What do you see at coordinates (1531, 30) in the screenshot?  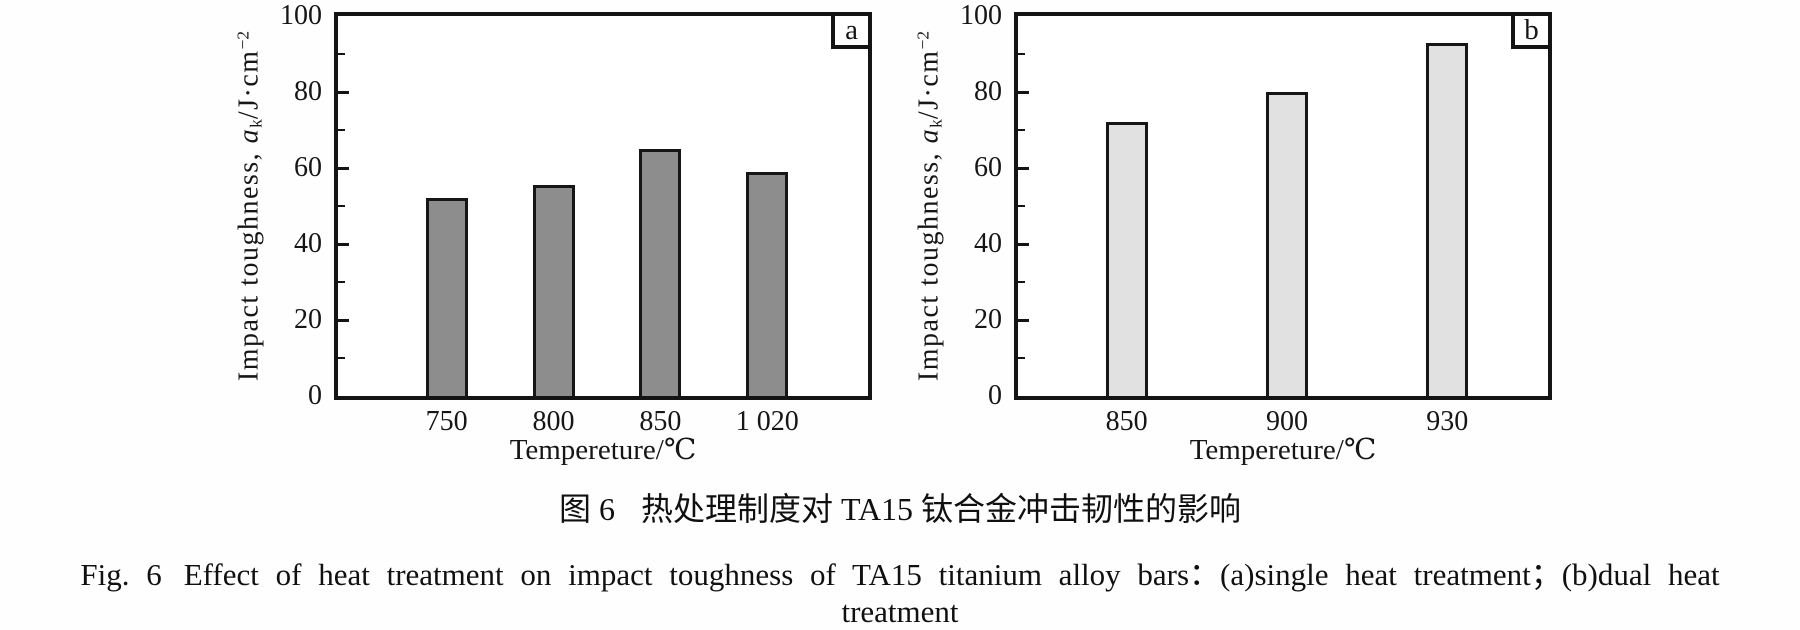 I see `panel-label-b: b` at bounding box center [1531, 30].